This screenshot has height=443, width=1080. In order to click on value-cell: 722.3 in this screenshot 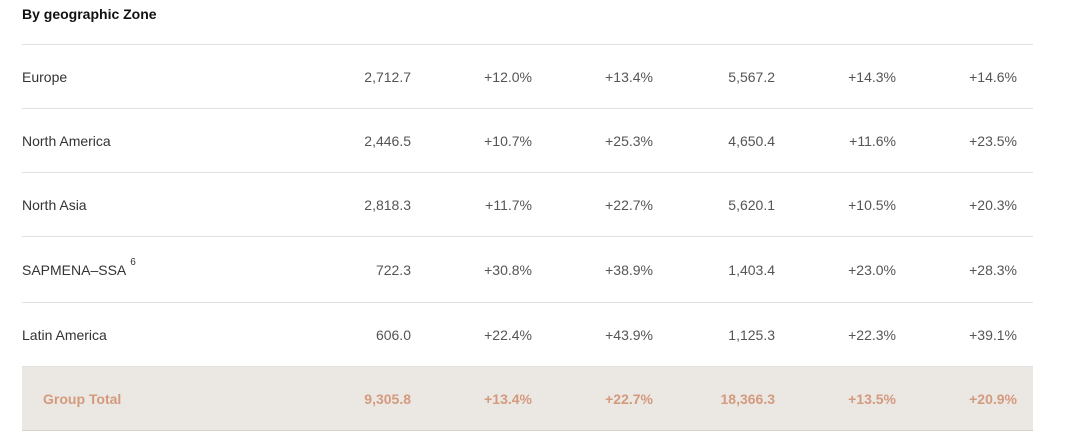, I will do `click(393, 269)`.